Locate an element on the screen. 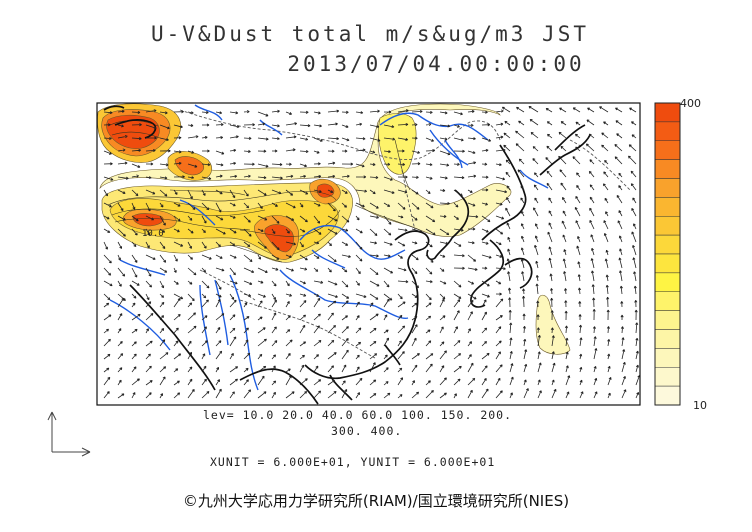  levels-line-1: lev= 10.0 20.0 40.0 60.0 100. 150. 200. is located at coordinates (358, 415).